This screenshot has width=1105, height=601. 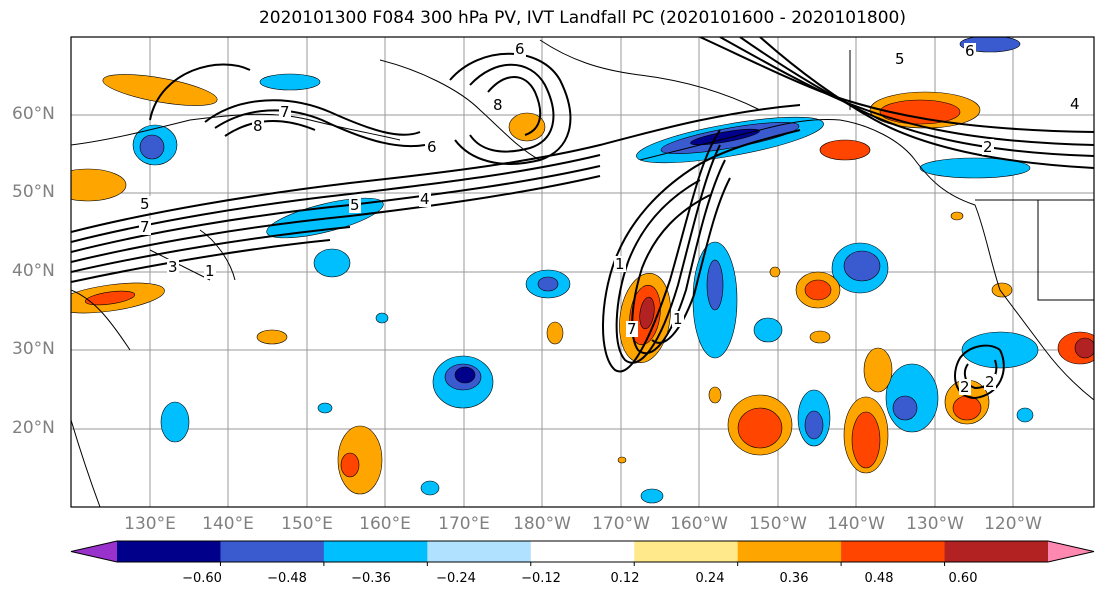 What do you see at coordinates (542, 524) in the screenshot?
I see `lon-label-180w: 180°W` at bounding box center [542, 524].